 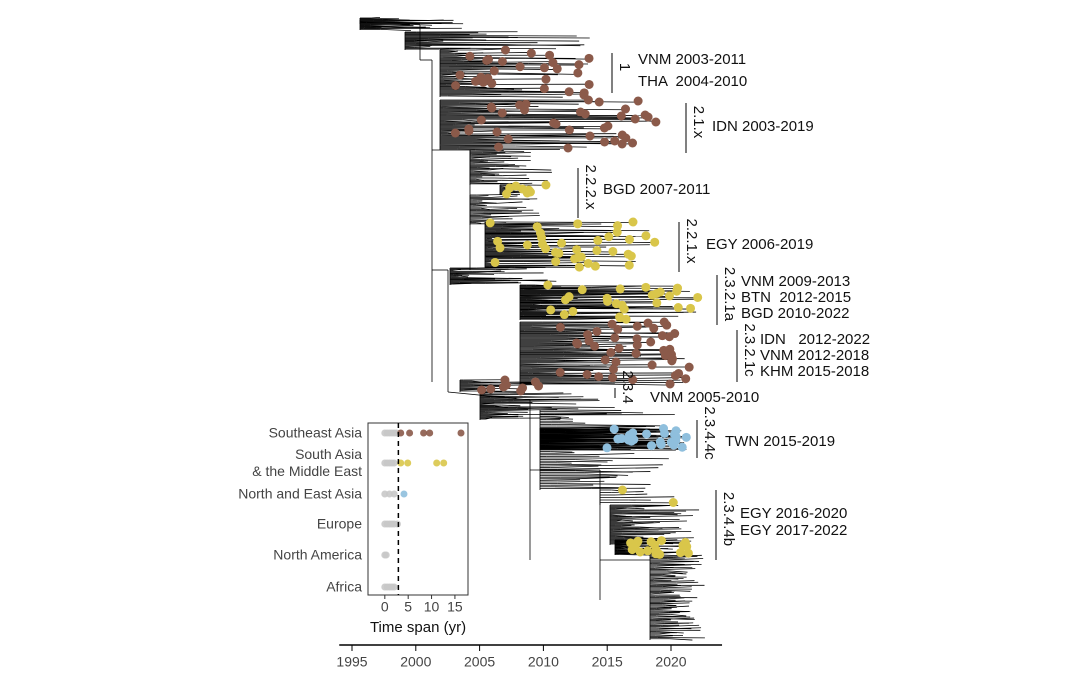 I want to click on inset-x-tick-label: 0, so click(x=385, y=607).